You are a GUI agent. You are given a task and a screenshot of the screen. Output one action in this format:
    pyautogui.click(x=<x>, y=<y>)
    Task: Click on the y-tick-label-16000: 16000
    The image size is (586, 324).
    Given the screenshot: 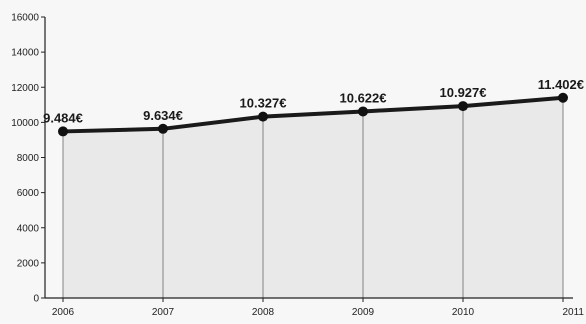 What is the action you would take?
    pyautogui.click(x=25, y=18)
    